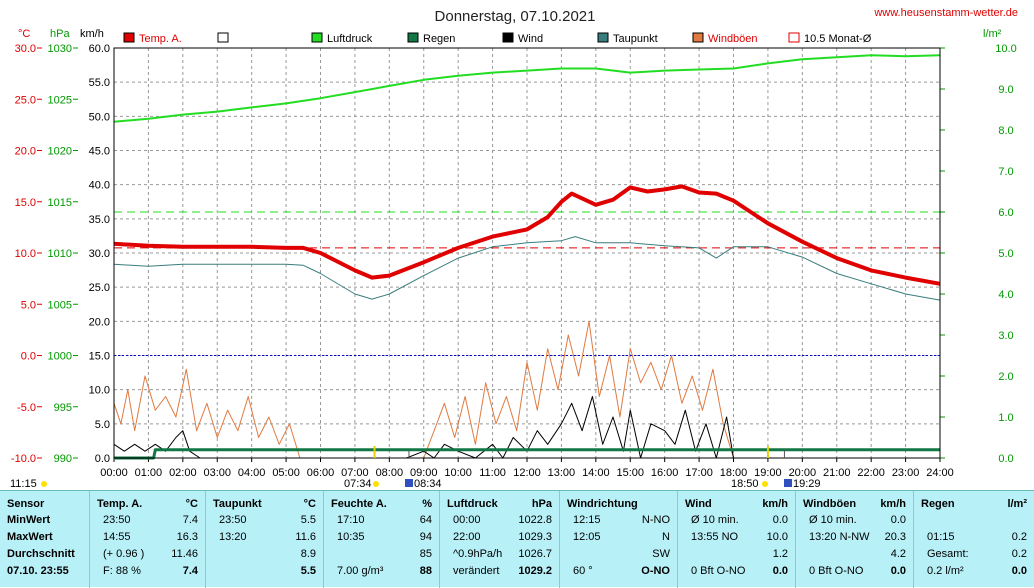  I want to click on pressure-tick-label: 1010, so click(60, 254).